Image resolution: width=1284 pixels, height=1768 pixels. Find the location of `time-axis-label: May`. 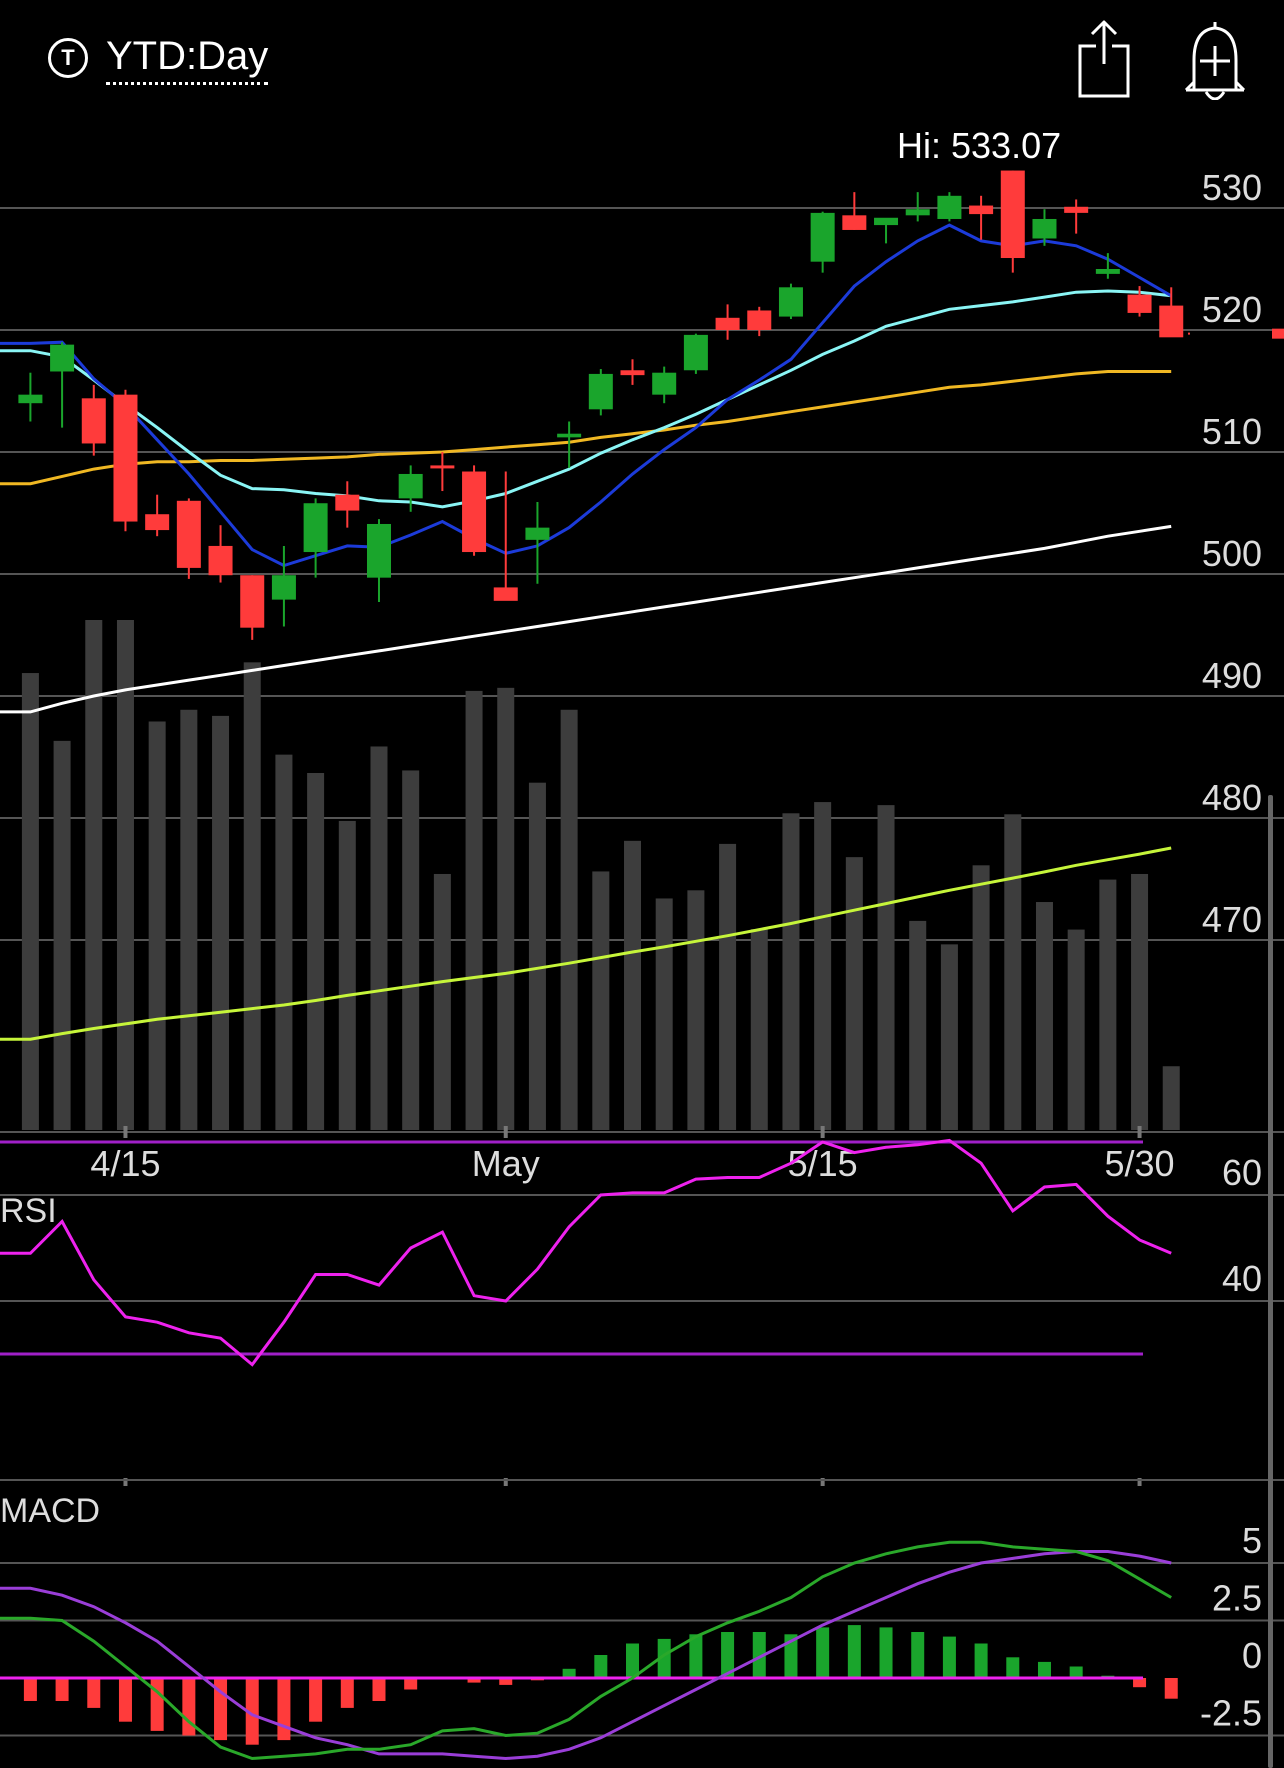

time-axis-label: May is located at coordinates (506, 1163).